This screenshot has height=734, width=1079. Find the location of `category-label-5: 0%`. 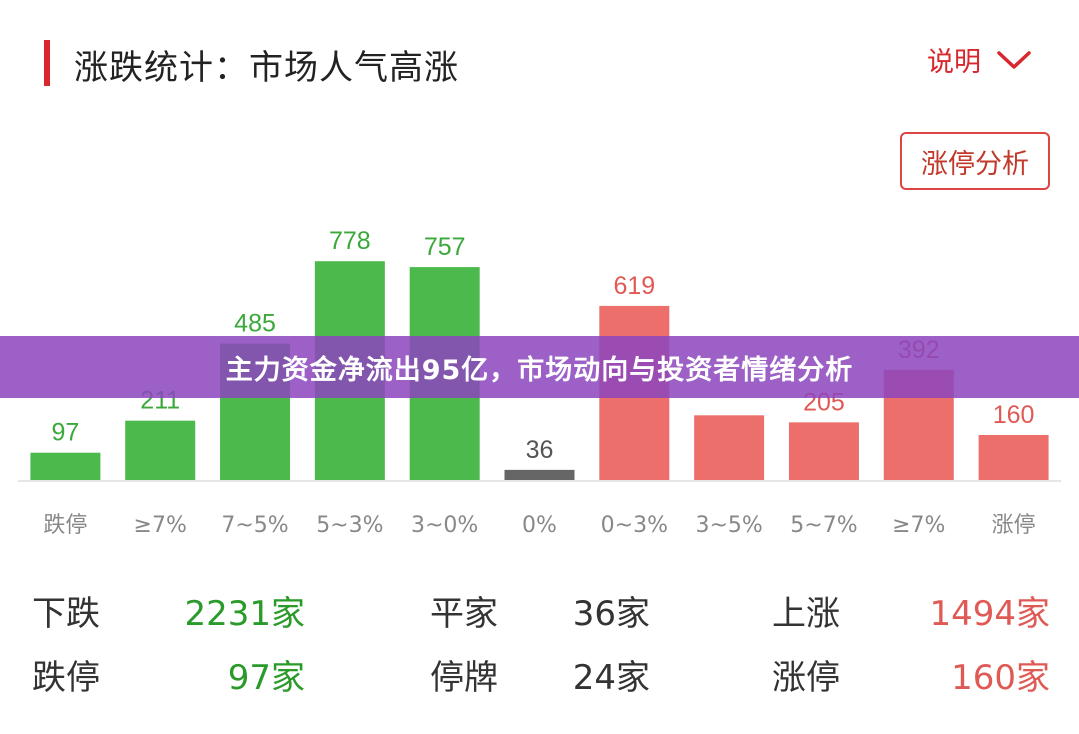

category-label-5: 0% is located at coordinates (539, 525).